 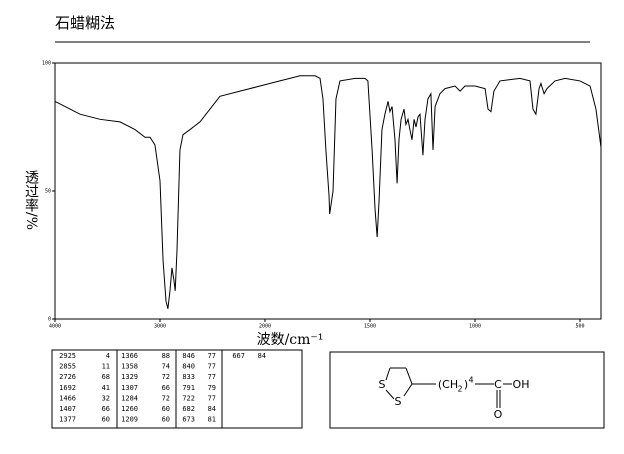 What do you see at coordinates (470, 380) in the screenshot?
I see `structure-label: 4` at bounding box center [470, 380].